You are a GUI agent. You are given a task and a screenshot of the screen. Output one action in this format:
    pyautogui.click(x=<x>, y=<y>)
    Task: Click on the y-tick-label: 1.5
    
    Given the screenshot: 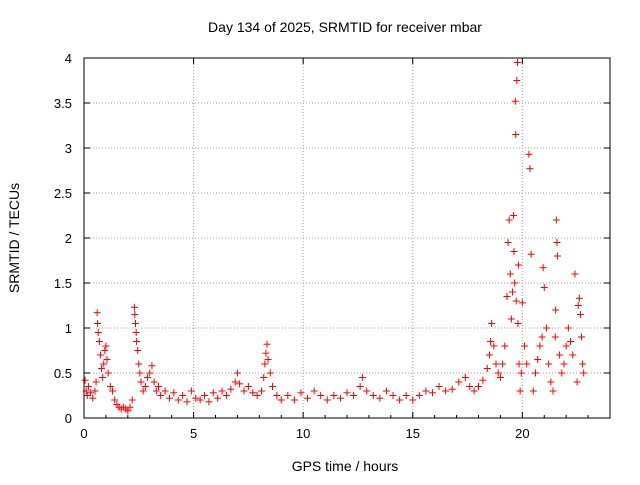 What is the action you would take?
    pyautogui.click(x=63, y=283)
    